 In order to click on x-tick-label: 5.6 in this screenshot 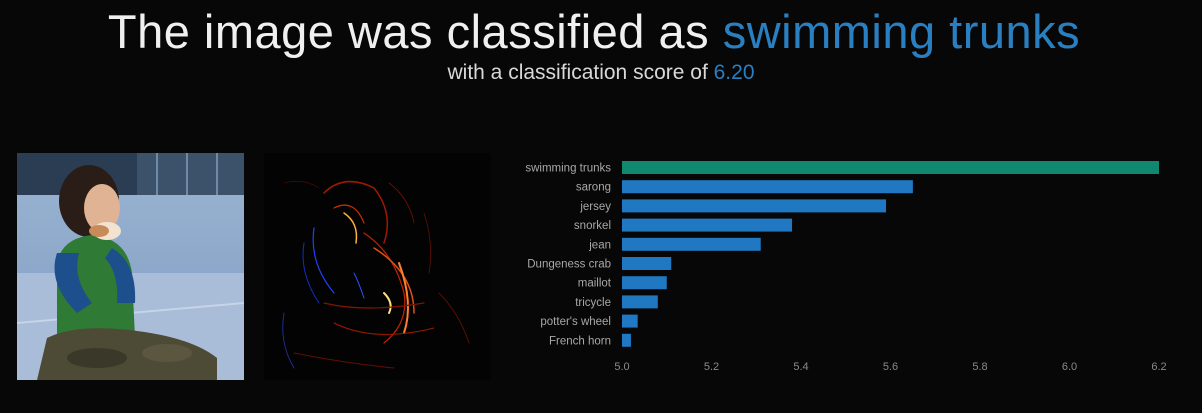, I will do `click(890, 367)`.